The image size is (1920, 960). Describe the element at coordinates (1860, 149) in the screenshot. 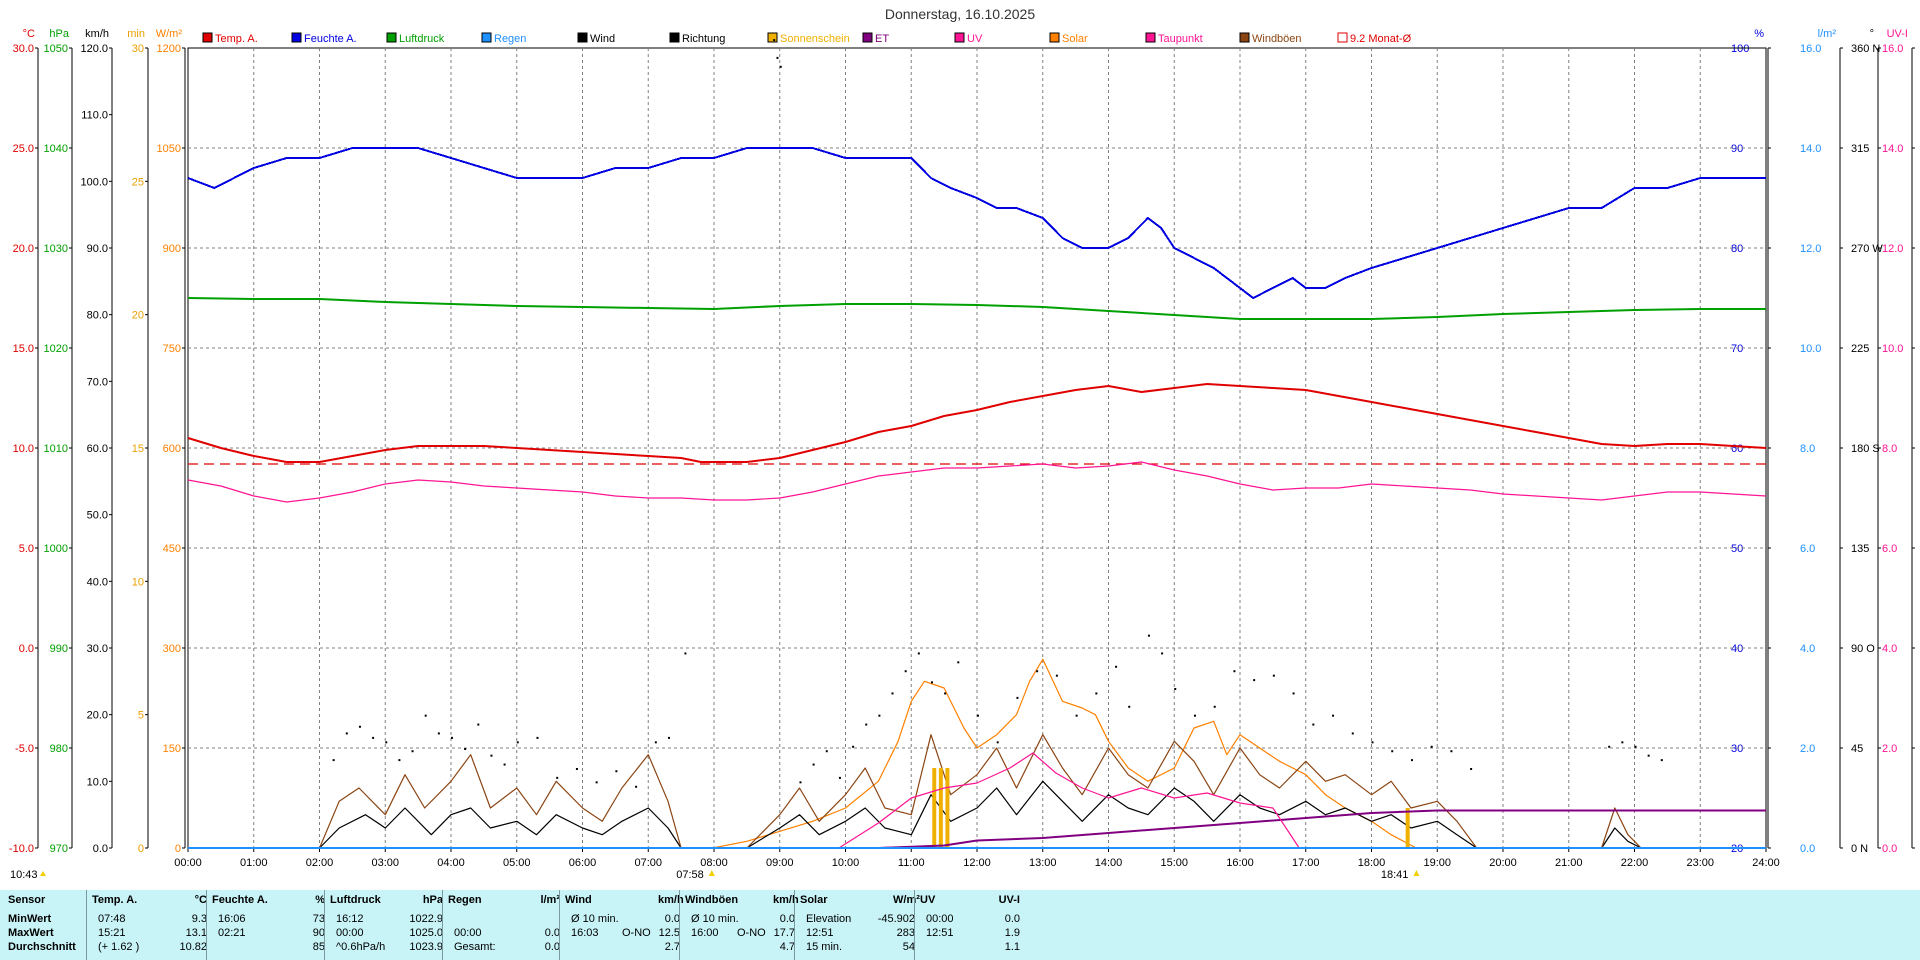

I see `axis-tick-label: 315` at that location.